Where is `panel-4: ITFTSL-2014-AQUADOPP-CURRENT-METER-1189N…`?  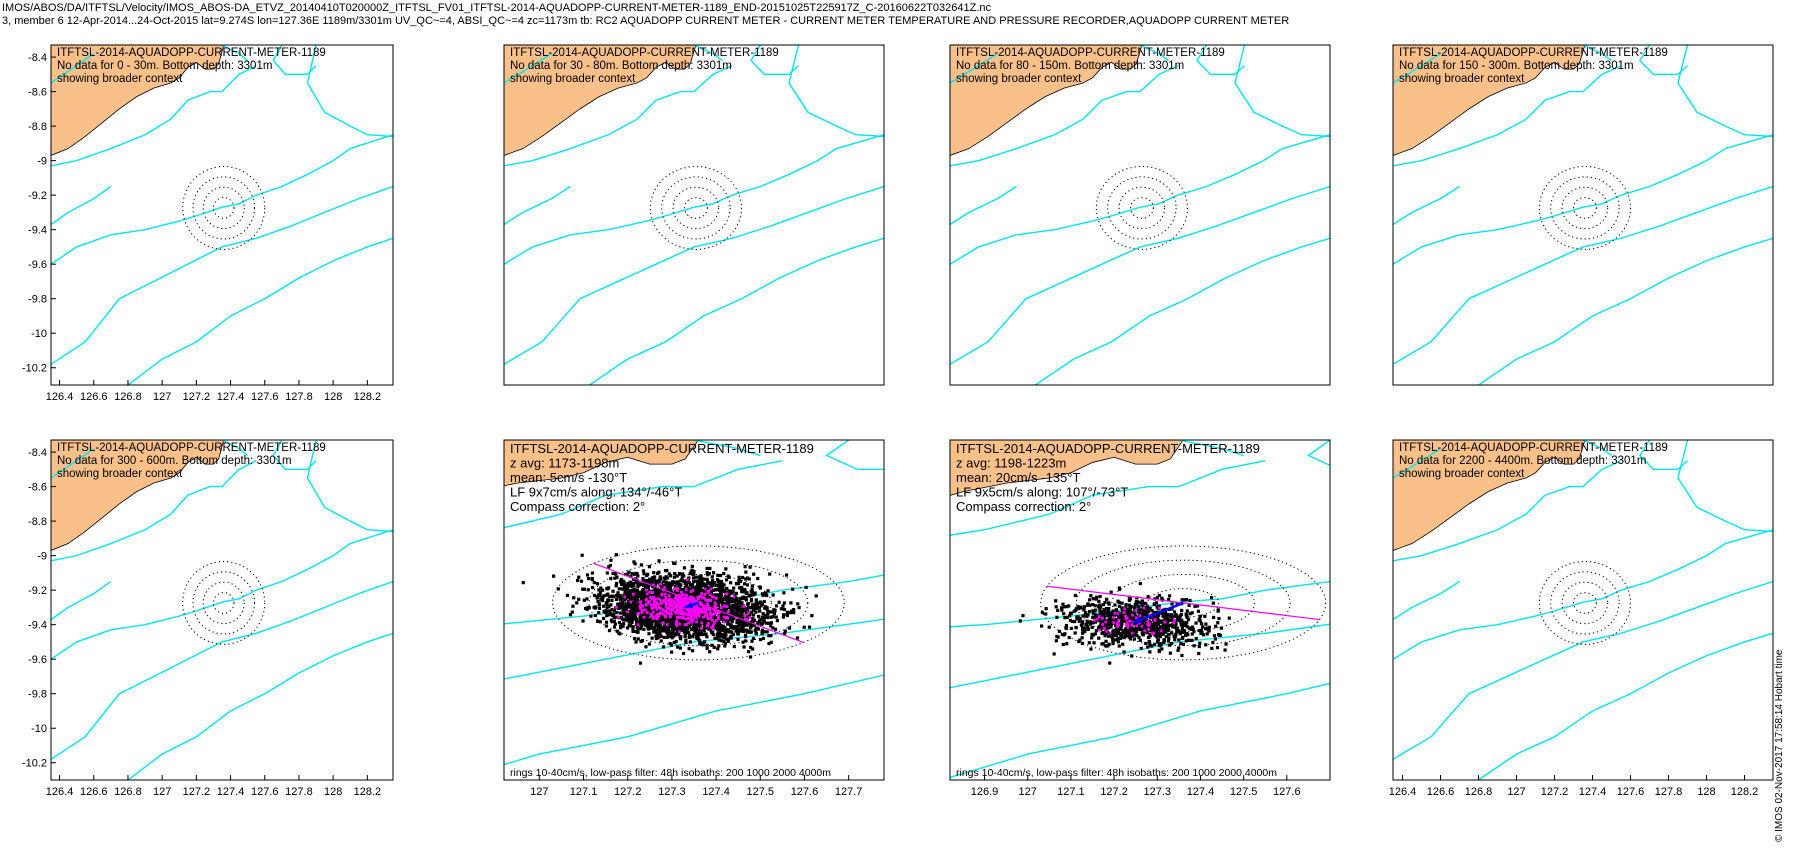
panel-4: ITFTSL-2014-AQUADOPP-CURRENT-METER-1189N… is located at coordinates (1583, 215).